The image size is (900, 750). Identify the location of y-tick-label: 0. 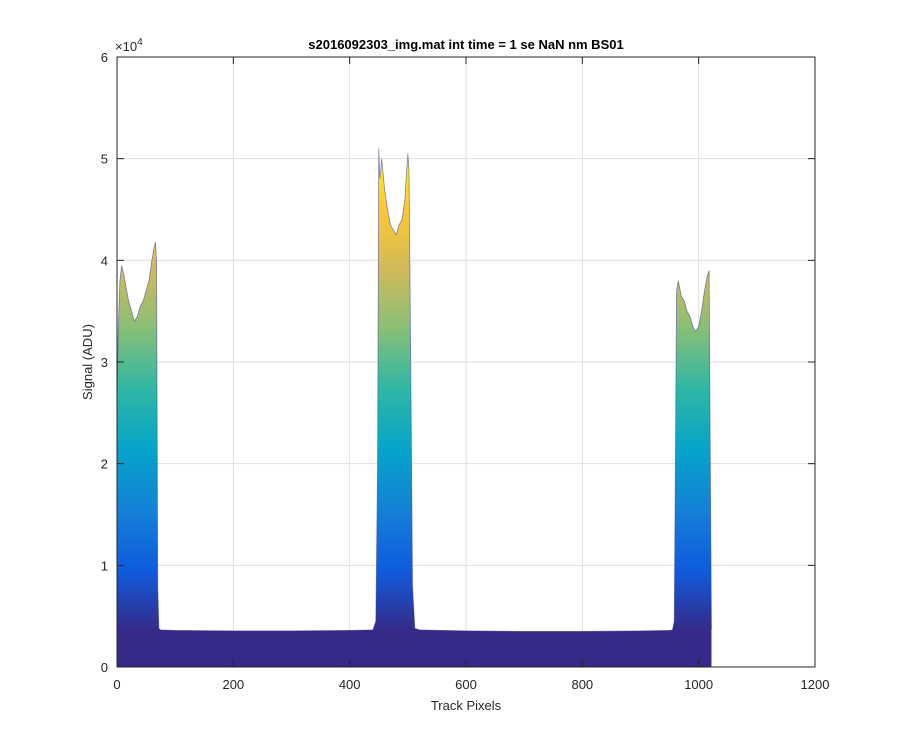
(104, 667).